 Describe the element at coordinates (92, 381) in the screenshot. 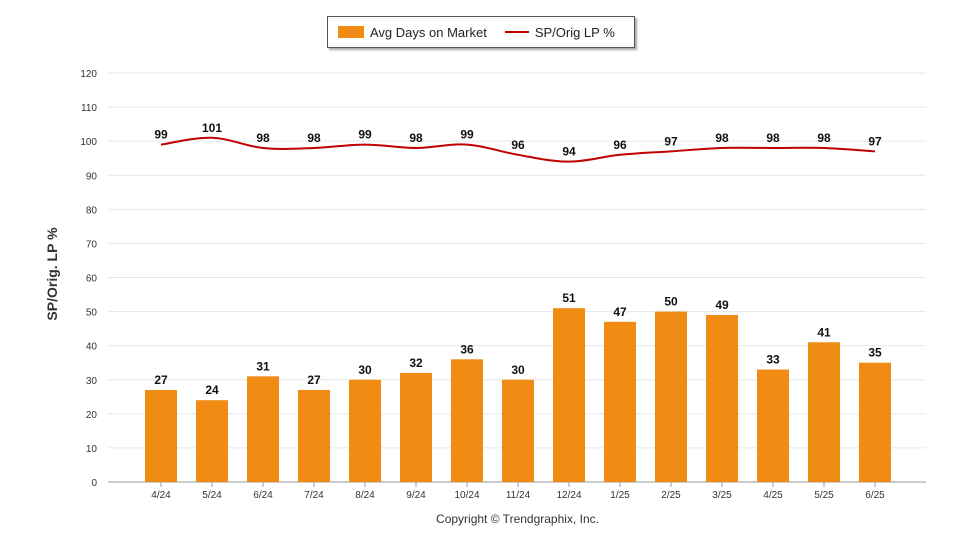

I see `y-tick-label: 30` at that location.